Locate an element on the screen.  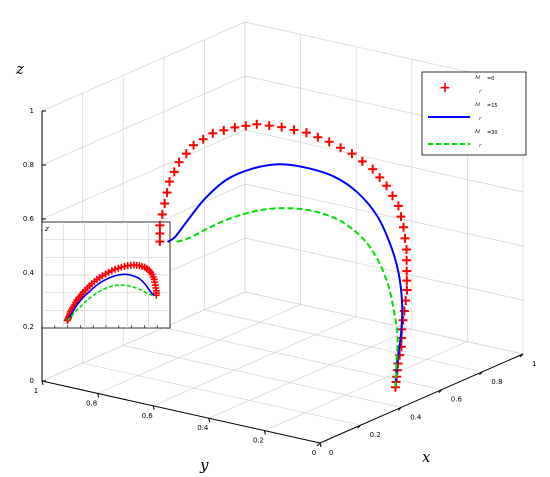
y-tick-label: 0.8 is located at coordinates (91, 403).